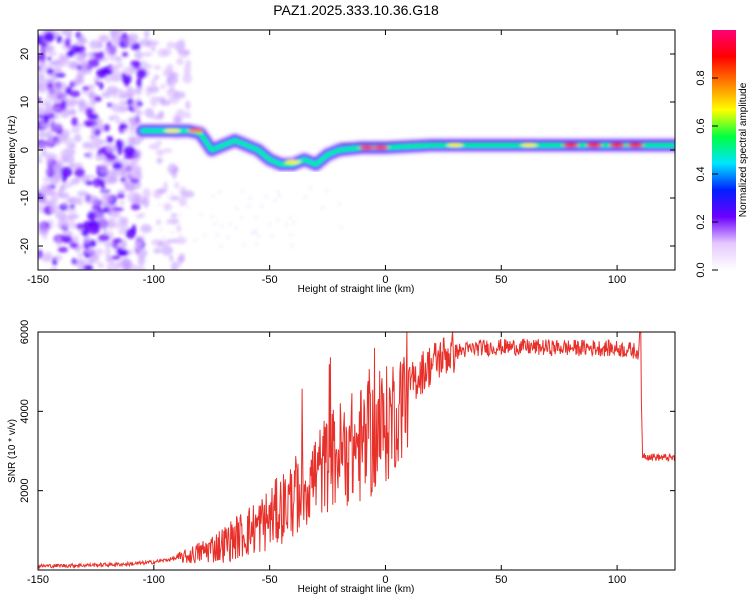  I want to click on colorbar-tick-label: 0.0, so click(701, 269).